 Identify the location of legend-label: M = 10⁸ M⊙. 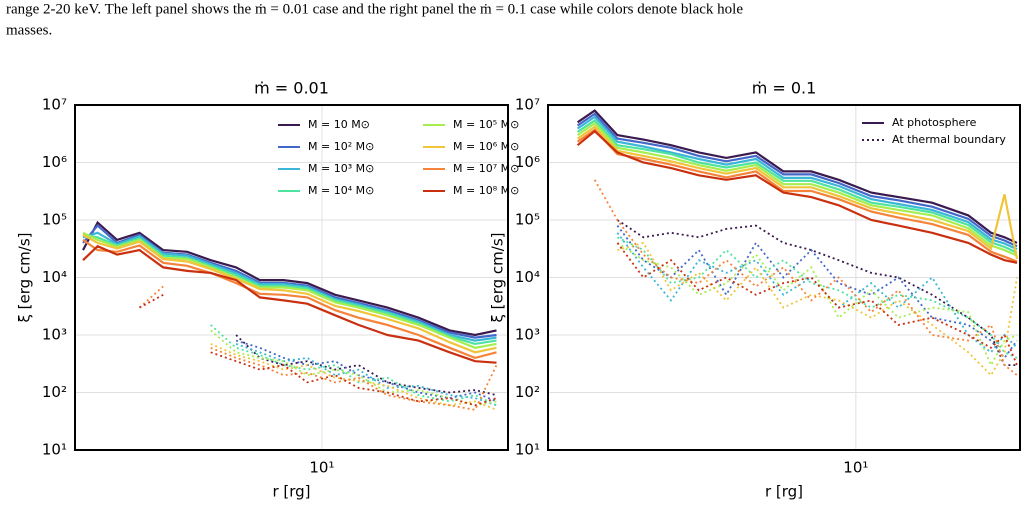
(486, 190).